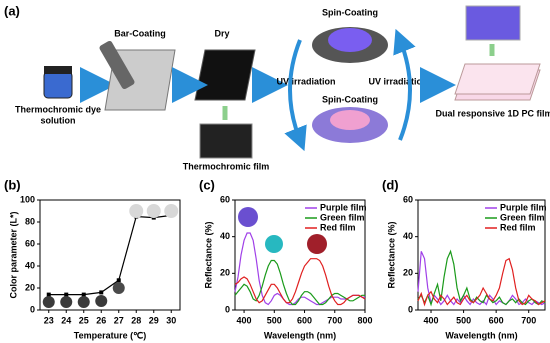  I want to click on x-tick-label: 800, so click(364, 320).